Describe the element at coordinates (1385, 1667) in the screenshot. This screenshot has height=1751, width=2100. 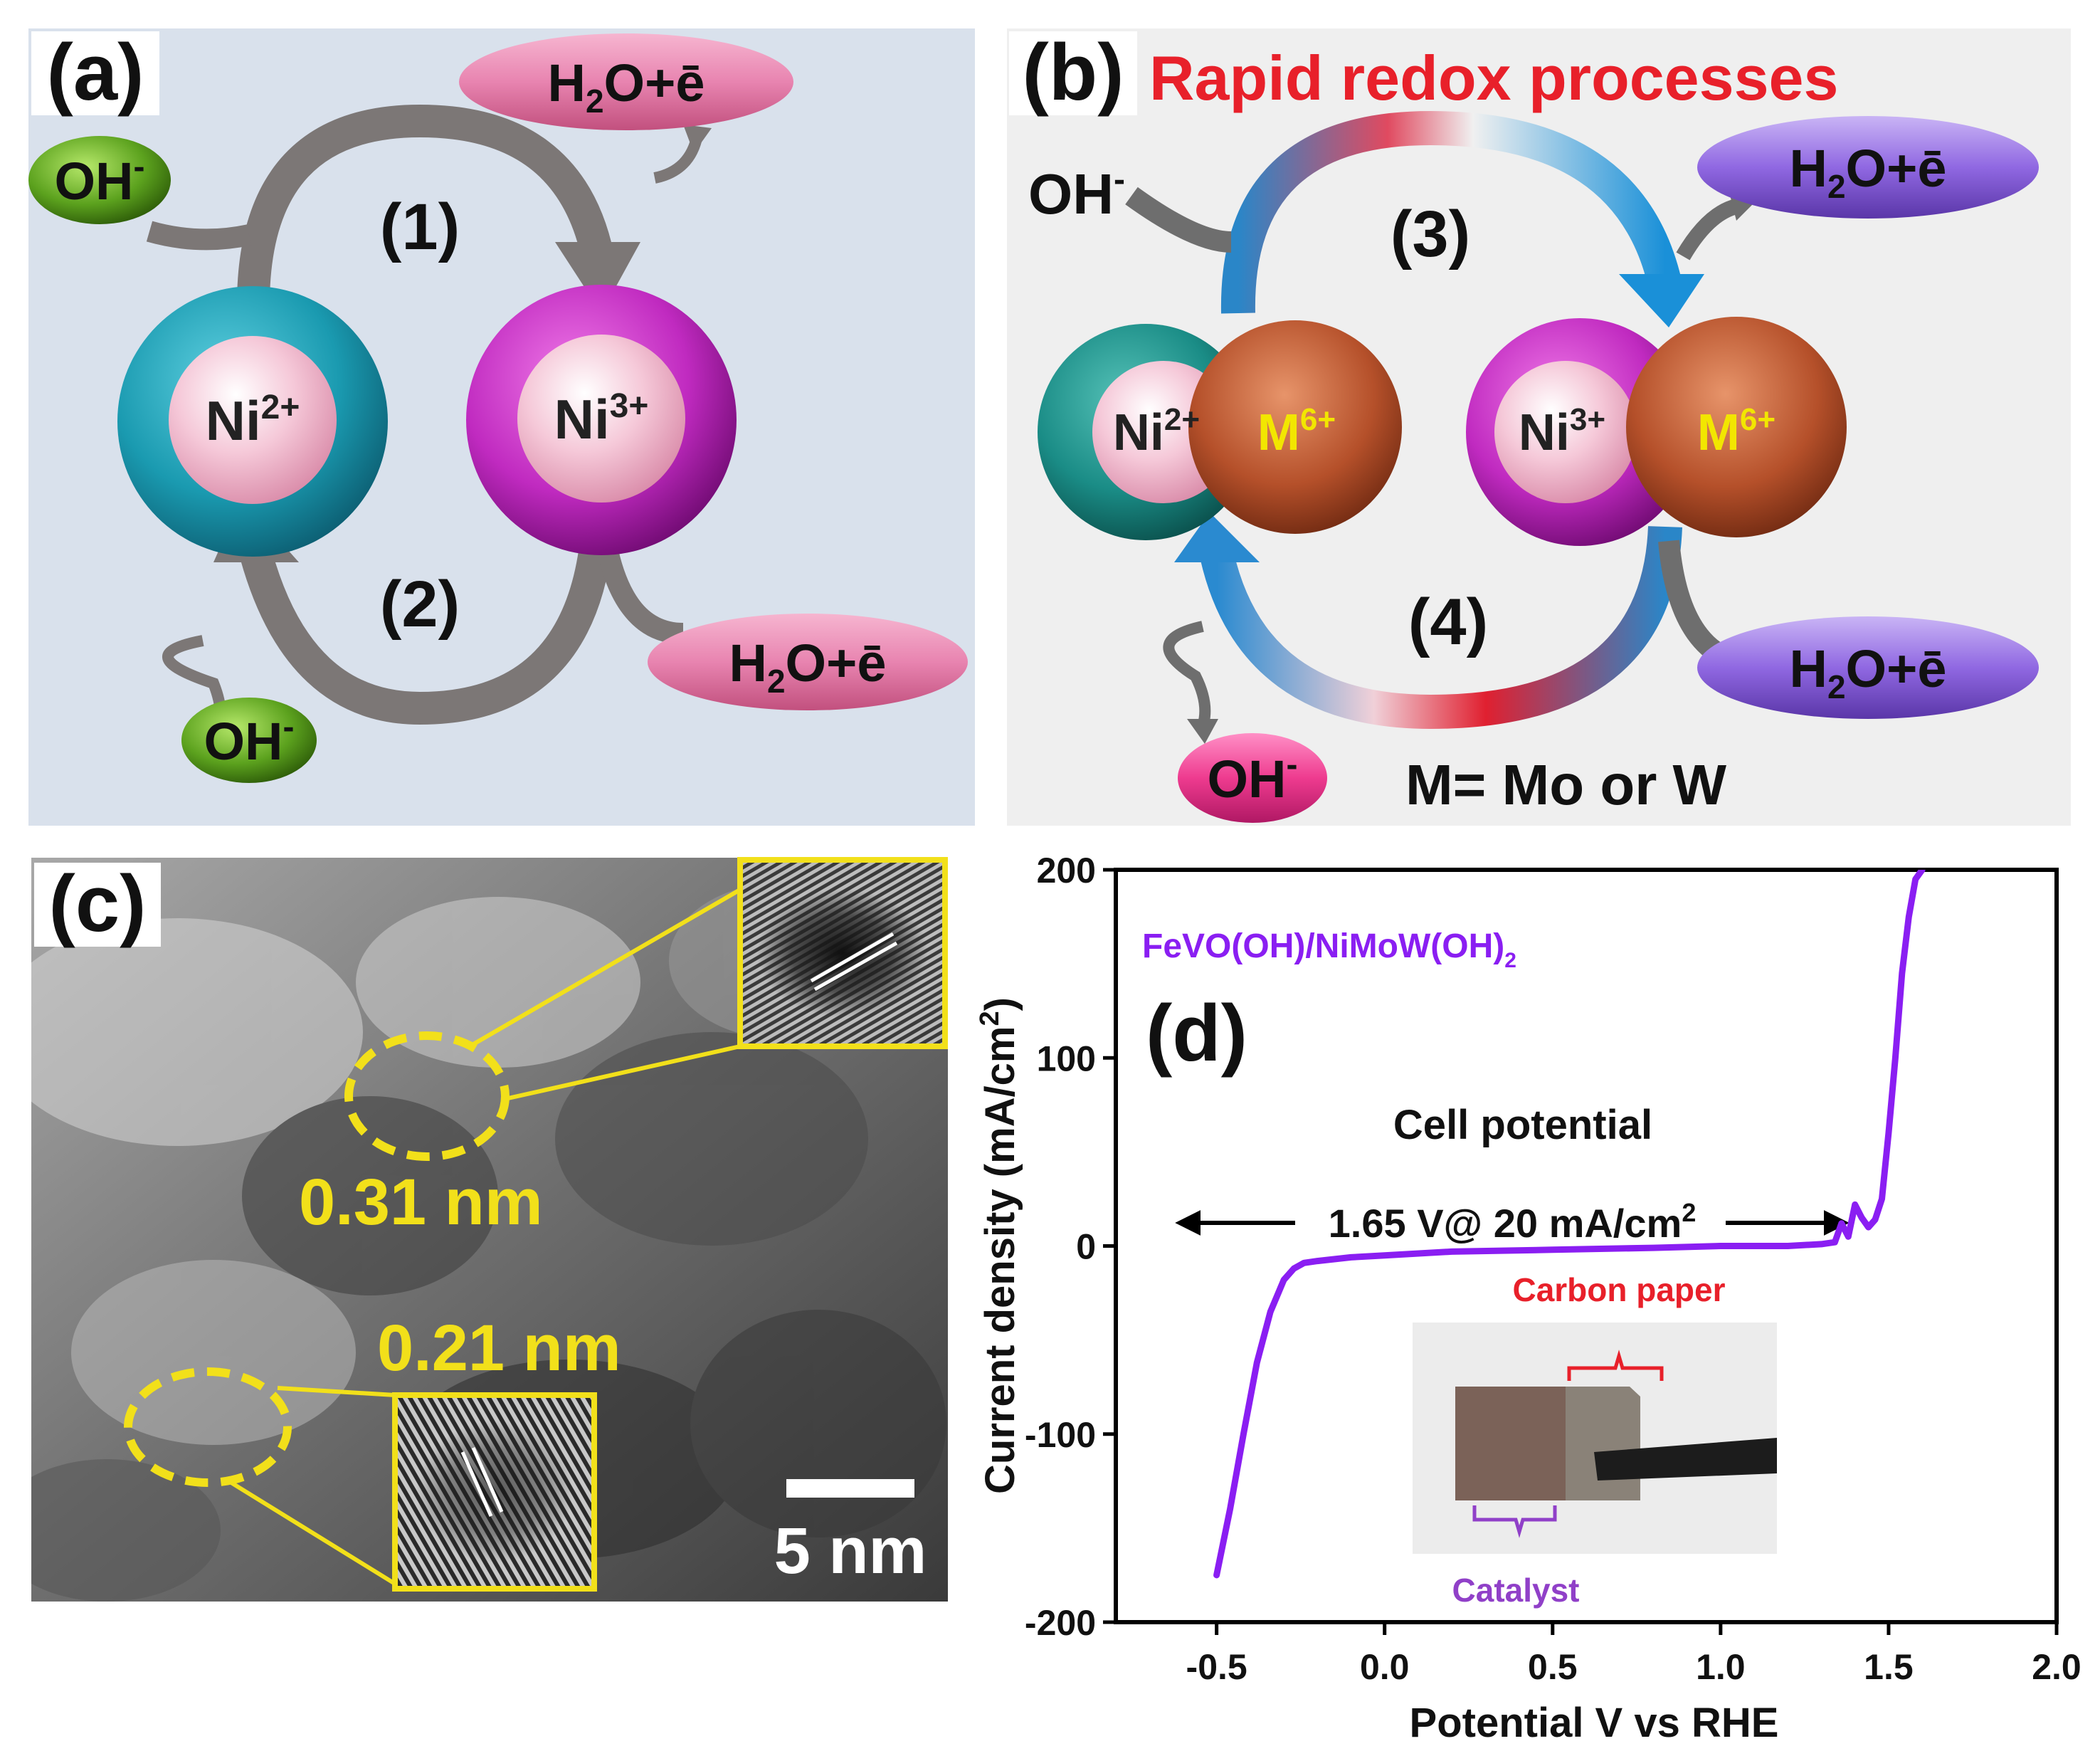
I see `x-tick-label: 0.0` at that location.